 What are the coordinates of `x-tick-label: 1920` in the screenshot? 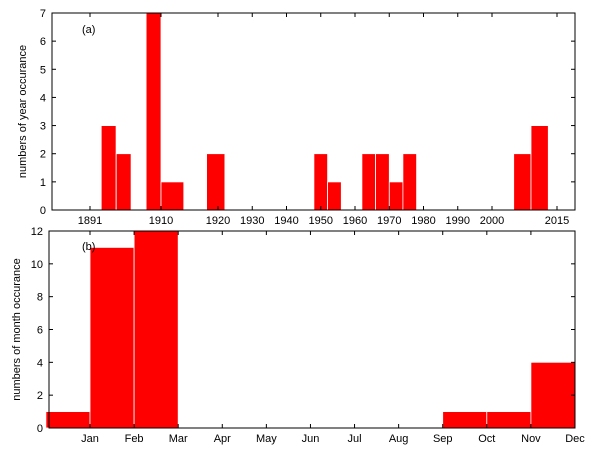 It's located at (218, 221).